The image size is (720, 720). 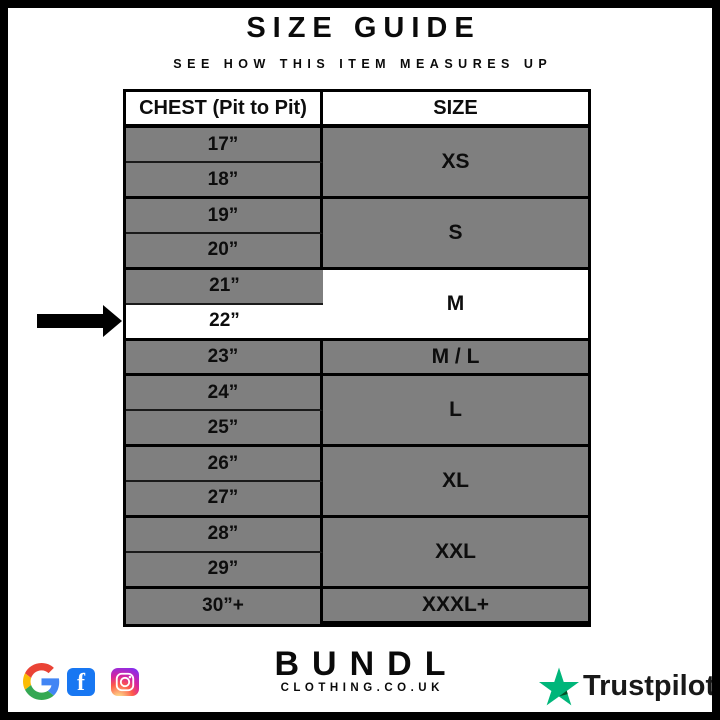 What do you see at coordinates (224, 110) in the screenshot?
I see `column-header-chest: CHEST (Pit to Pit)` at bounding box center [224, 110].